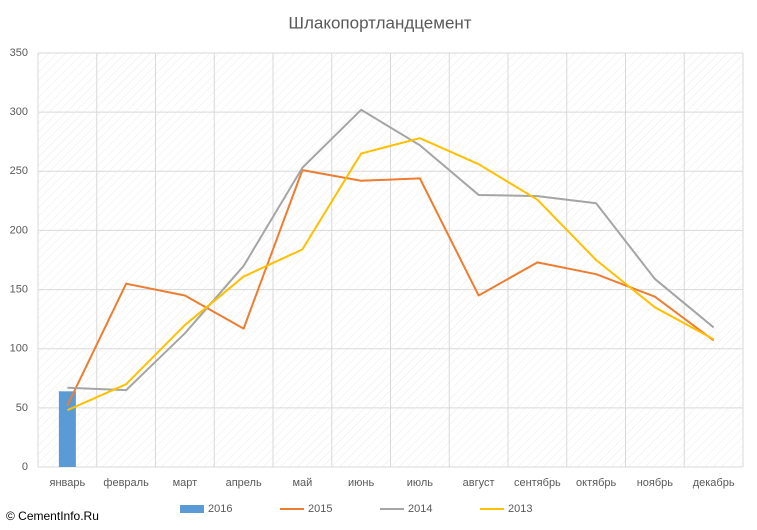 Image resolution: width=757 pixels, height=530 pixels. What do you see at coordinates (19, 349) in the screenshot?
I see `y-tick-label: 100` at bounding box center [19, 349].